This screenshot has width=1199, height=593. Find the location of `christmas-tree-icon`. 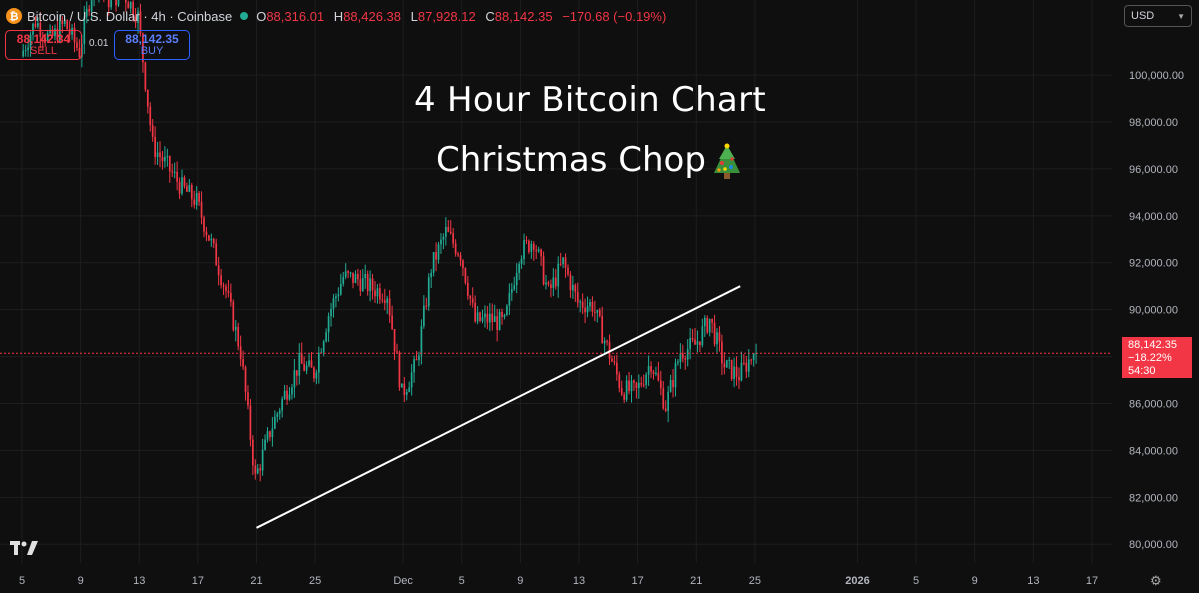

christmas-tree-icon is located at coordinates (726, 161).